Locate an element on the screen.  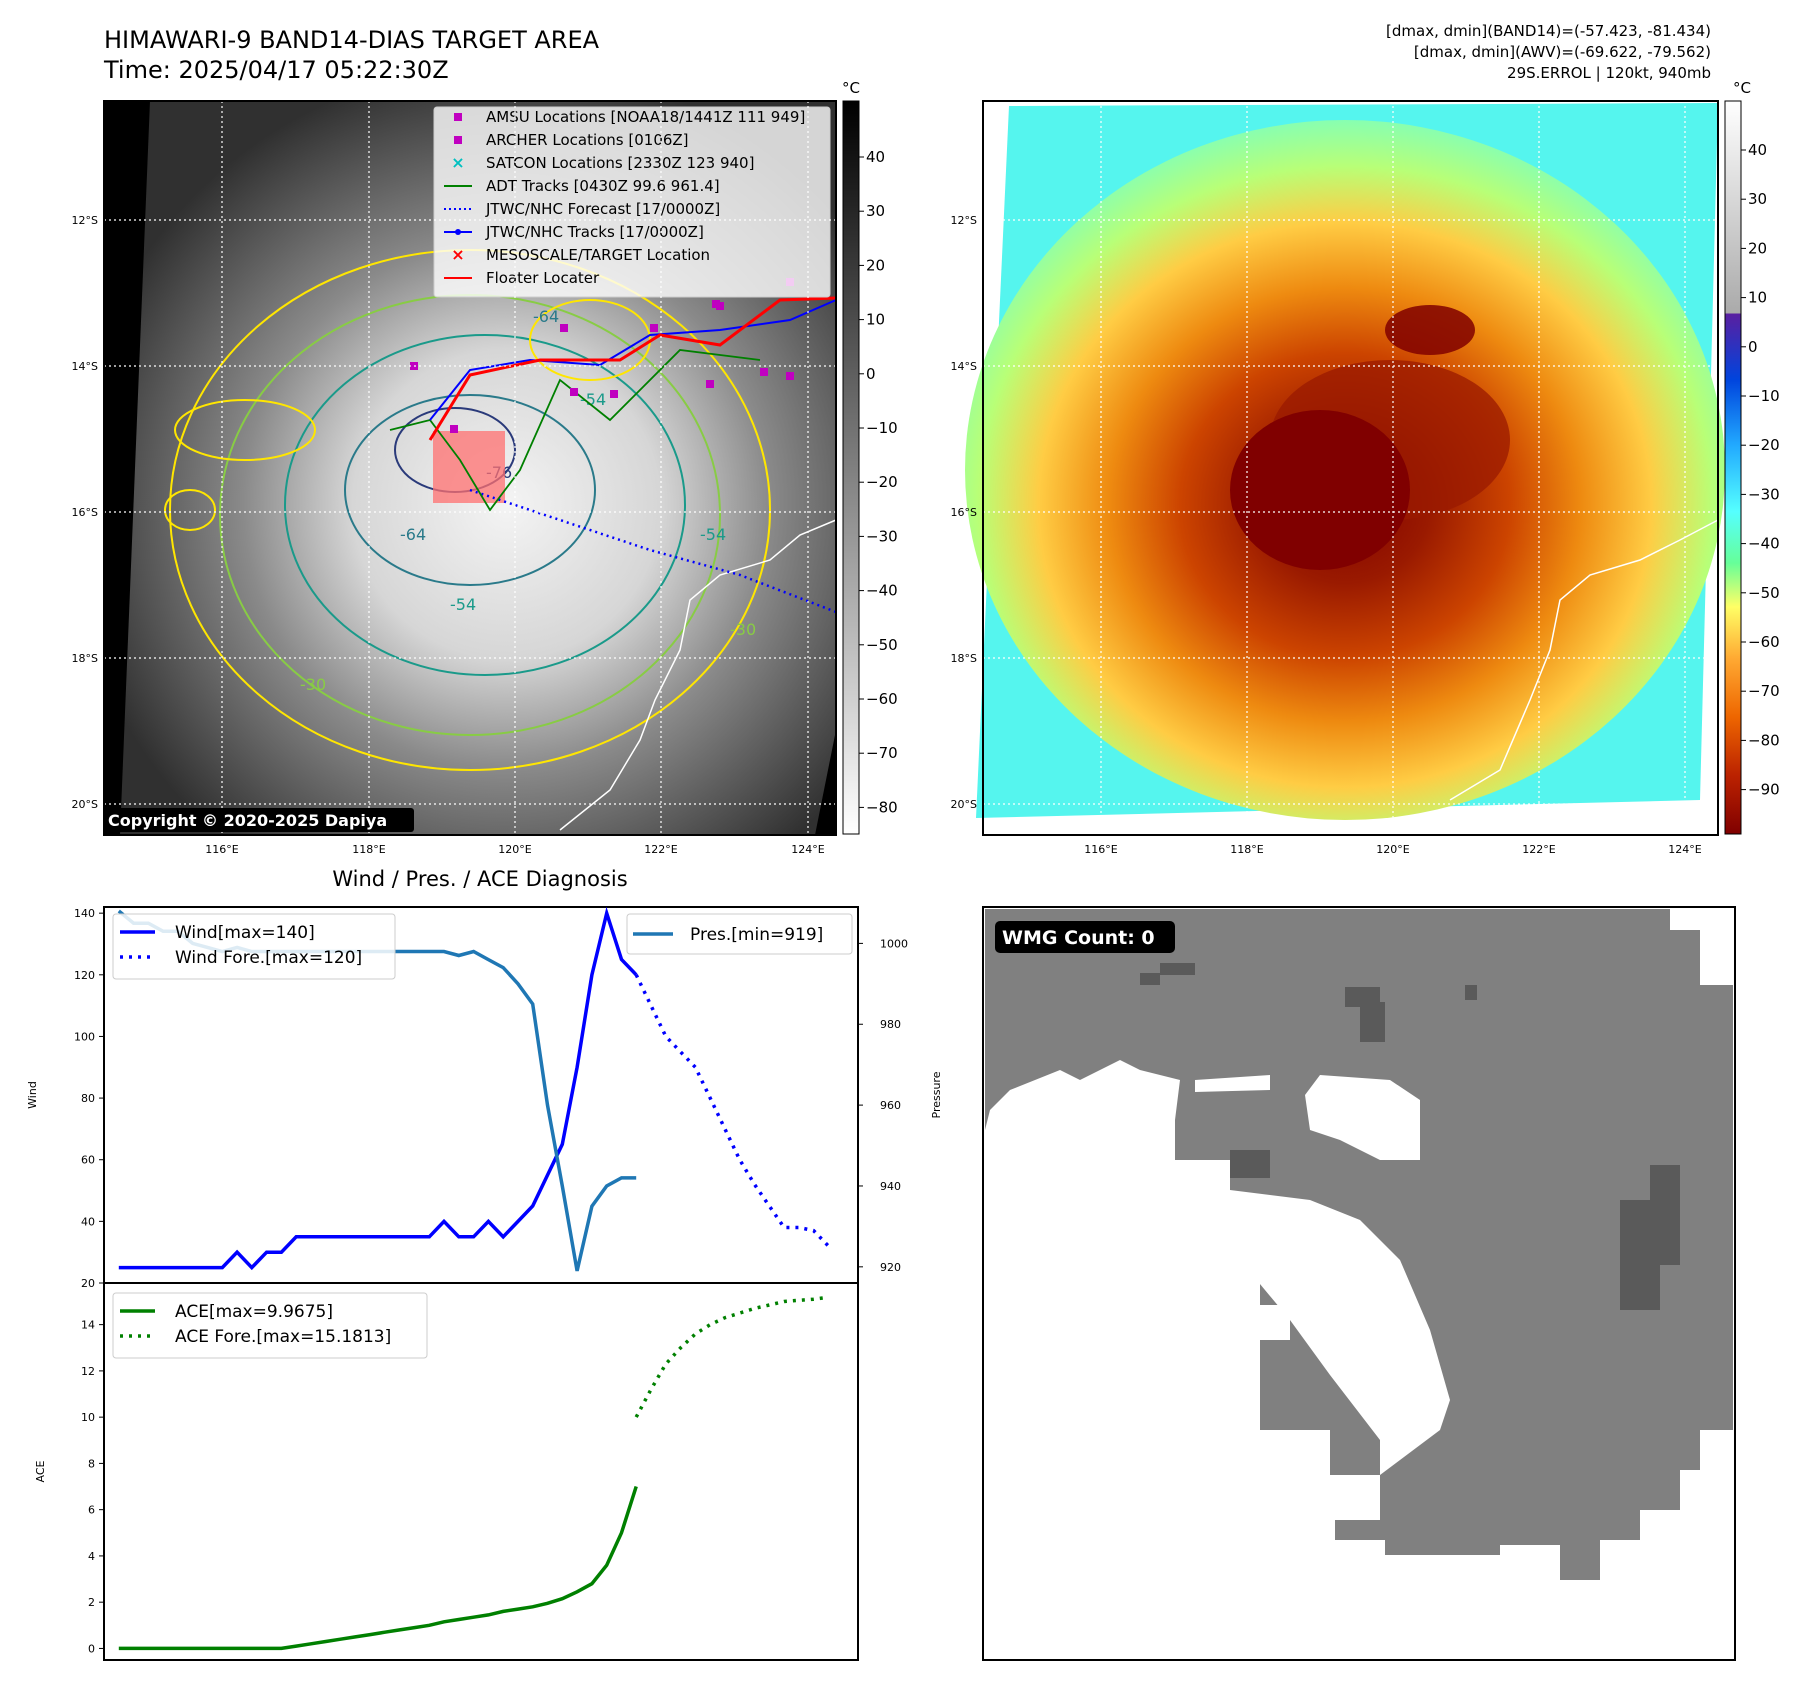
lat-tick-label: 12°S is located at coordinates (85, 220).